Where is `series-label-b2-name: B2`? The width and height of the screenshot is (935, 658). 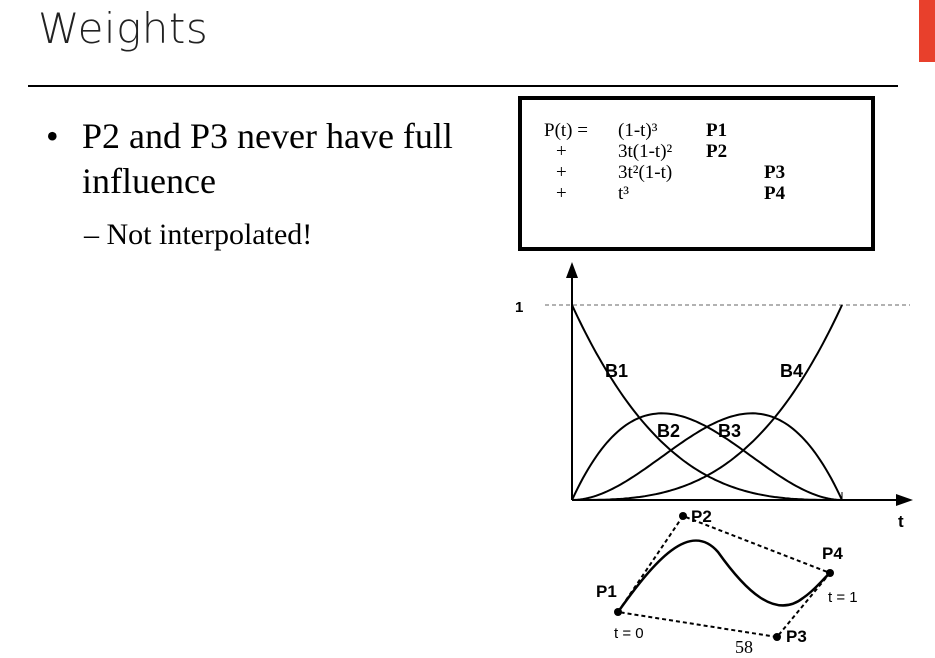
series-label-b2-name: B2 is located at coordinates (668, 431).